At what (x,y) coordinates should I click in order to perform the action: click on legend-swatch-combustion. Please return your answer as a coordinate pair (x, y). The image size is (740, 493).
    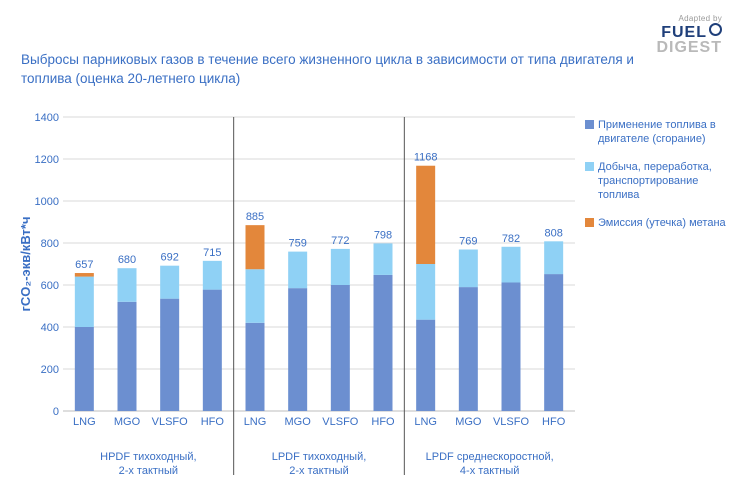
    Looking at the image, I should click on (589, 124).